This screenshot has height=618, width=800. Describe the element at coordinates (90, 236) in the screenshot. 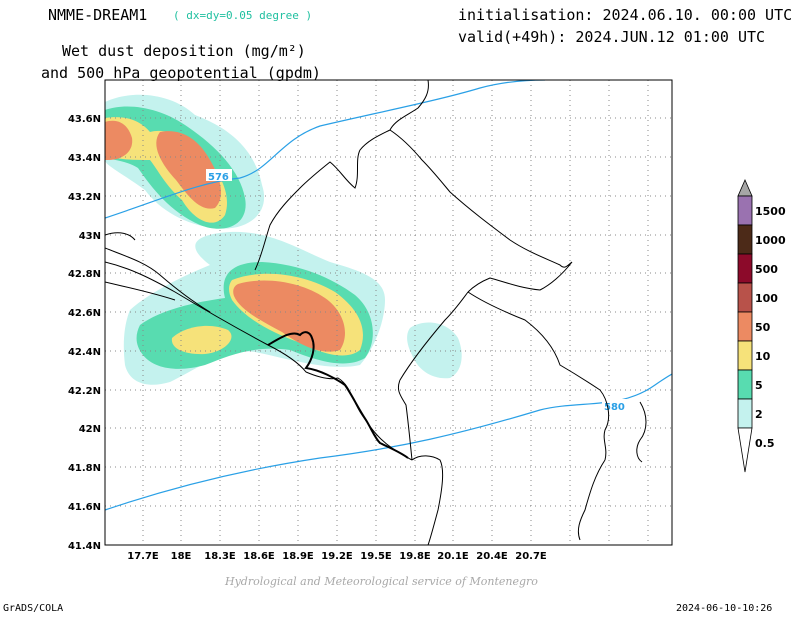

I see `y-tick-label: 43N` at that location.